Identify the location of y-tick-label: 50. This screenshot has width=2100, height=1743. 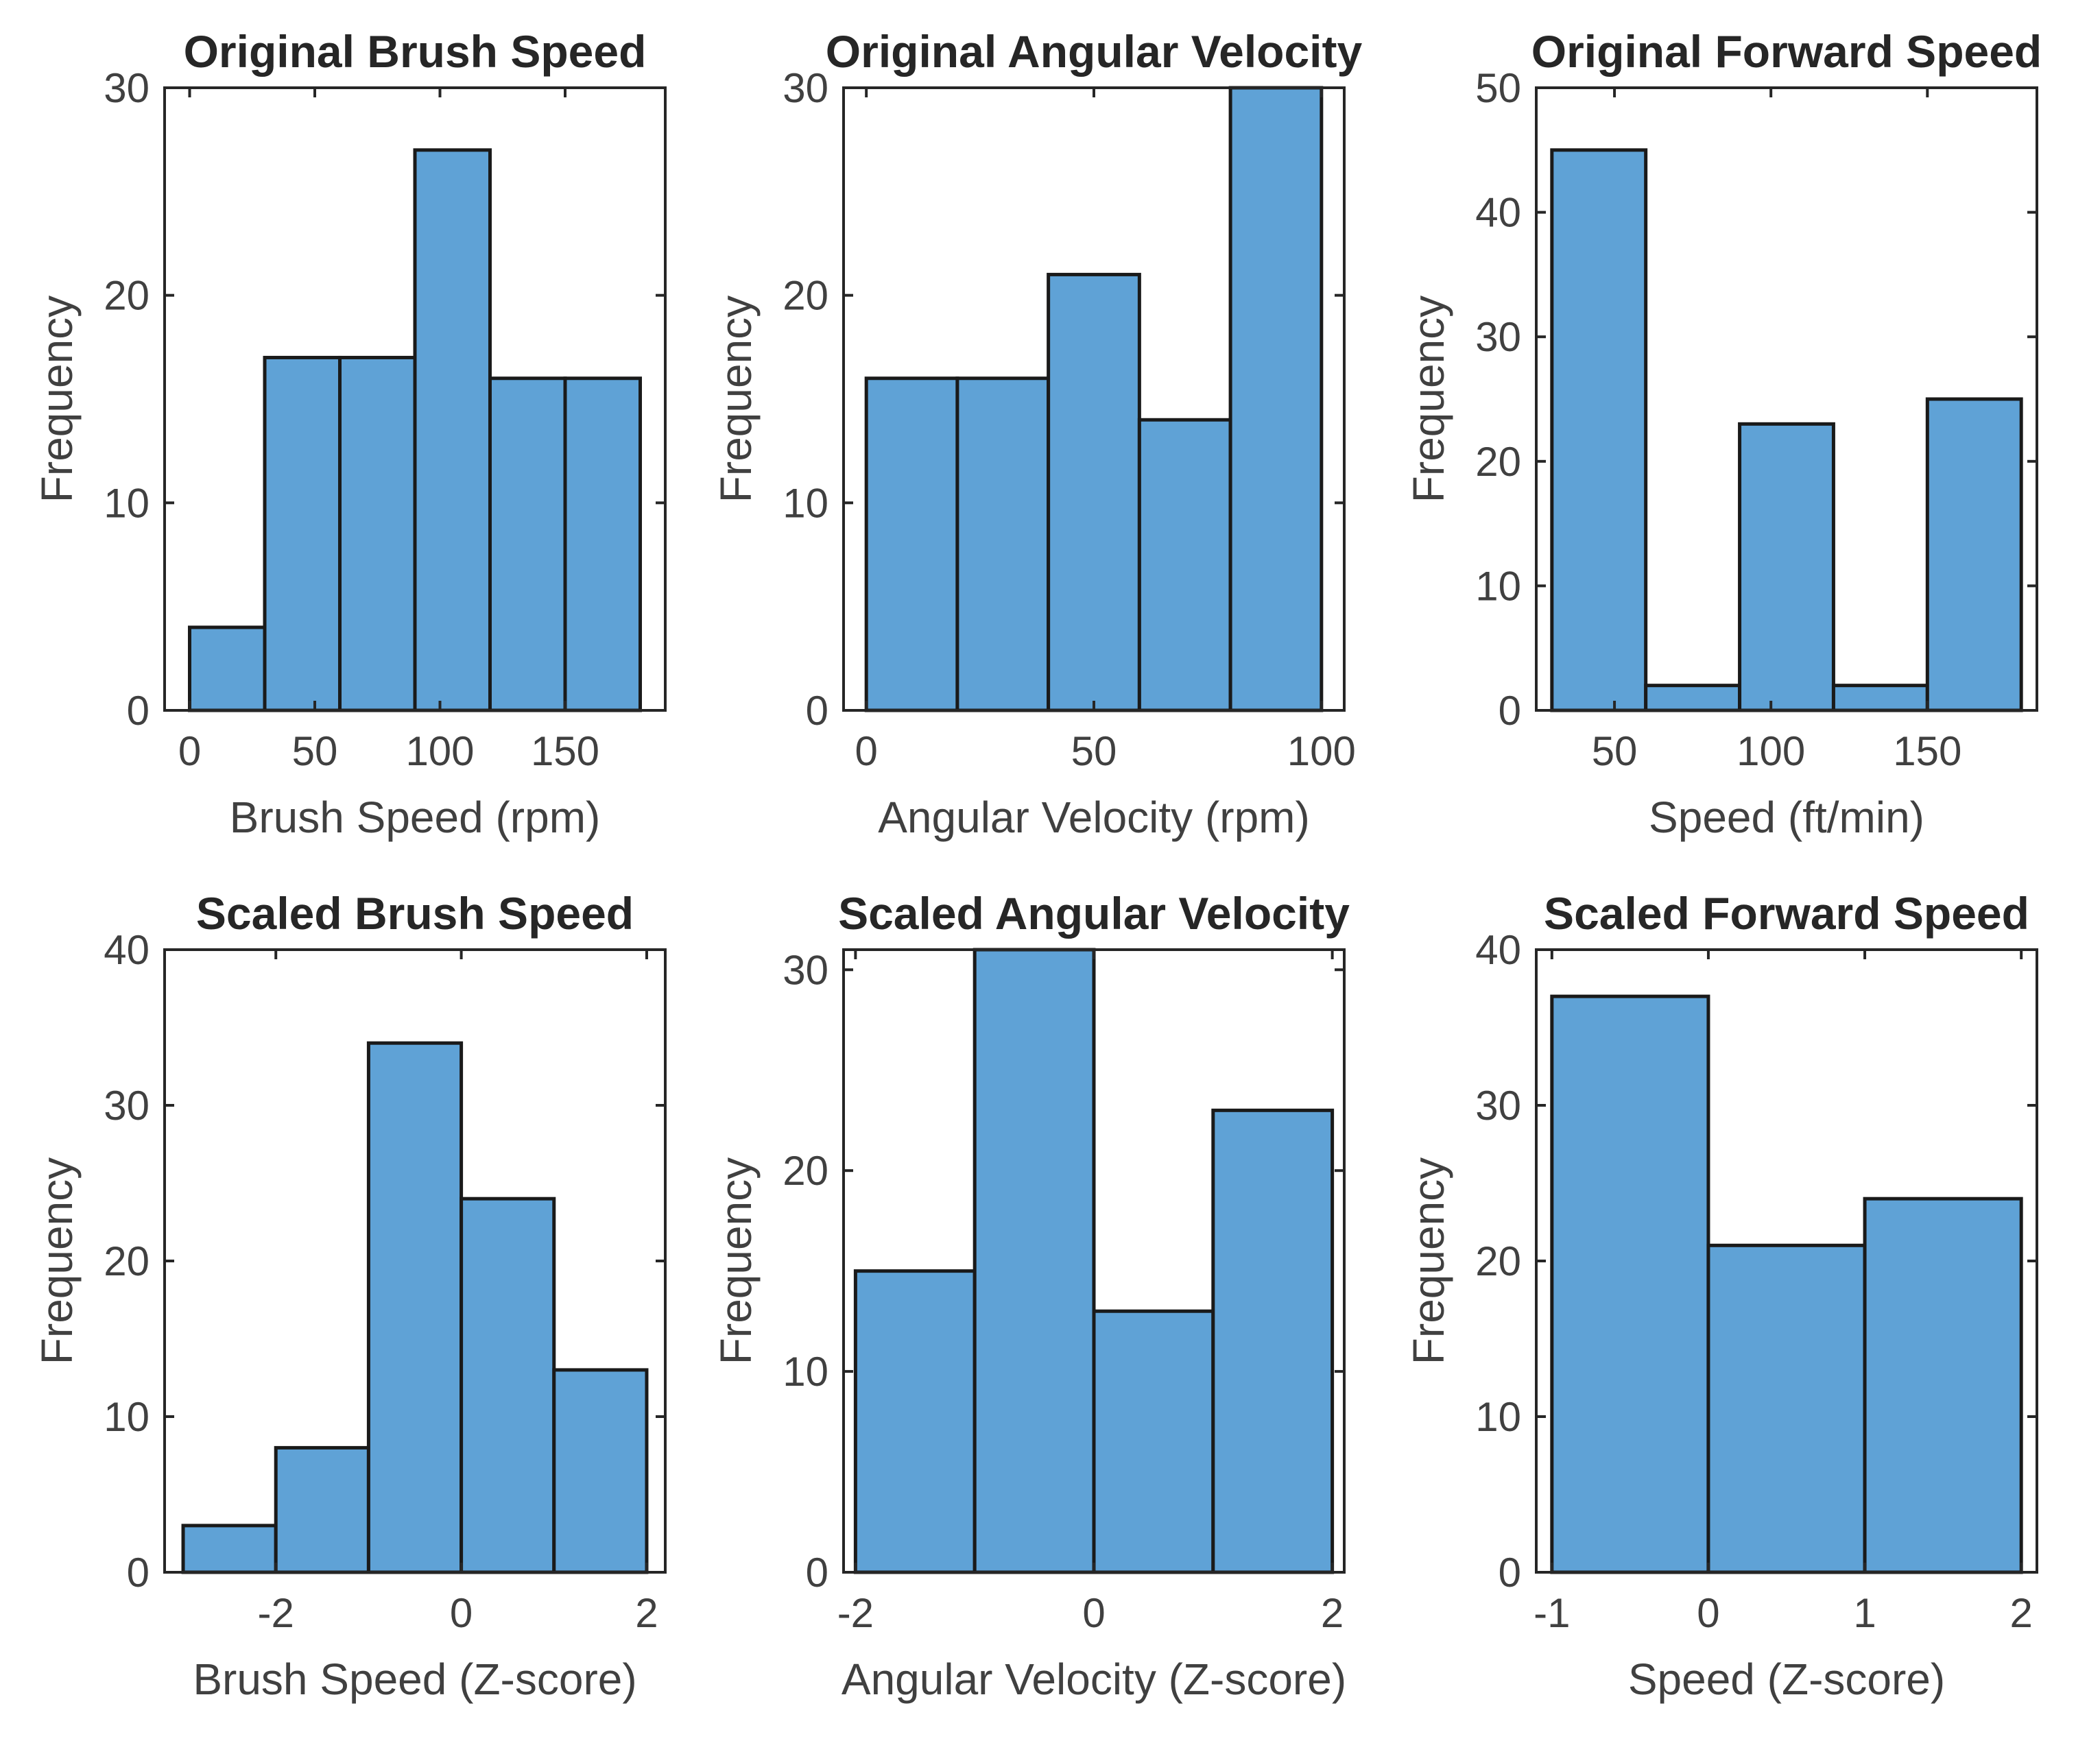
(1498, 88).